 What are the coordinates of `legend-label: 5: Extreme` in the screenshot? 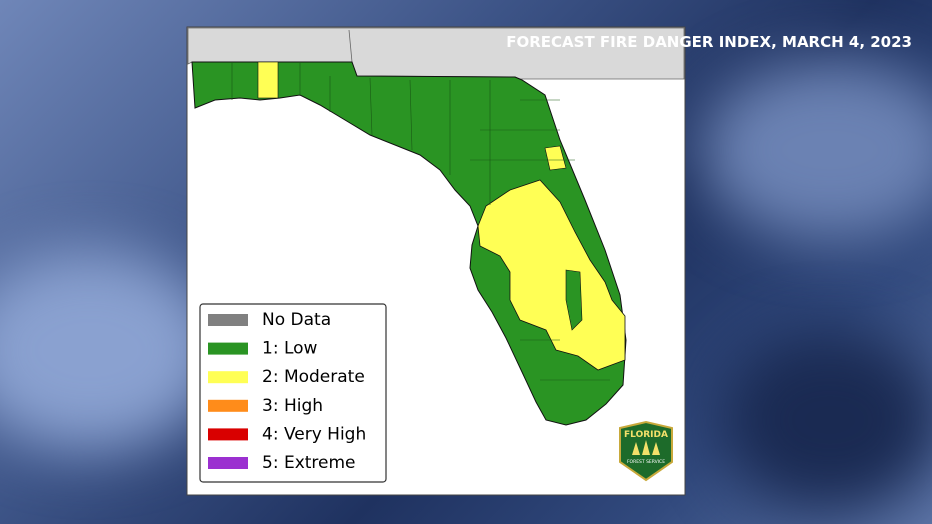 It's located at (309, 463).